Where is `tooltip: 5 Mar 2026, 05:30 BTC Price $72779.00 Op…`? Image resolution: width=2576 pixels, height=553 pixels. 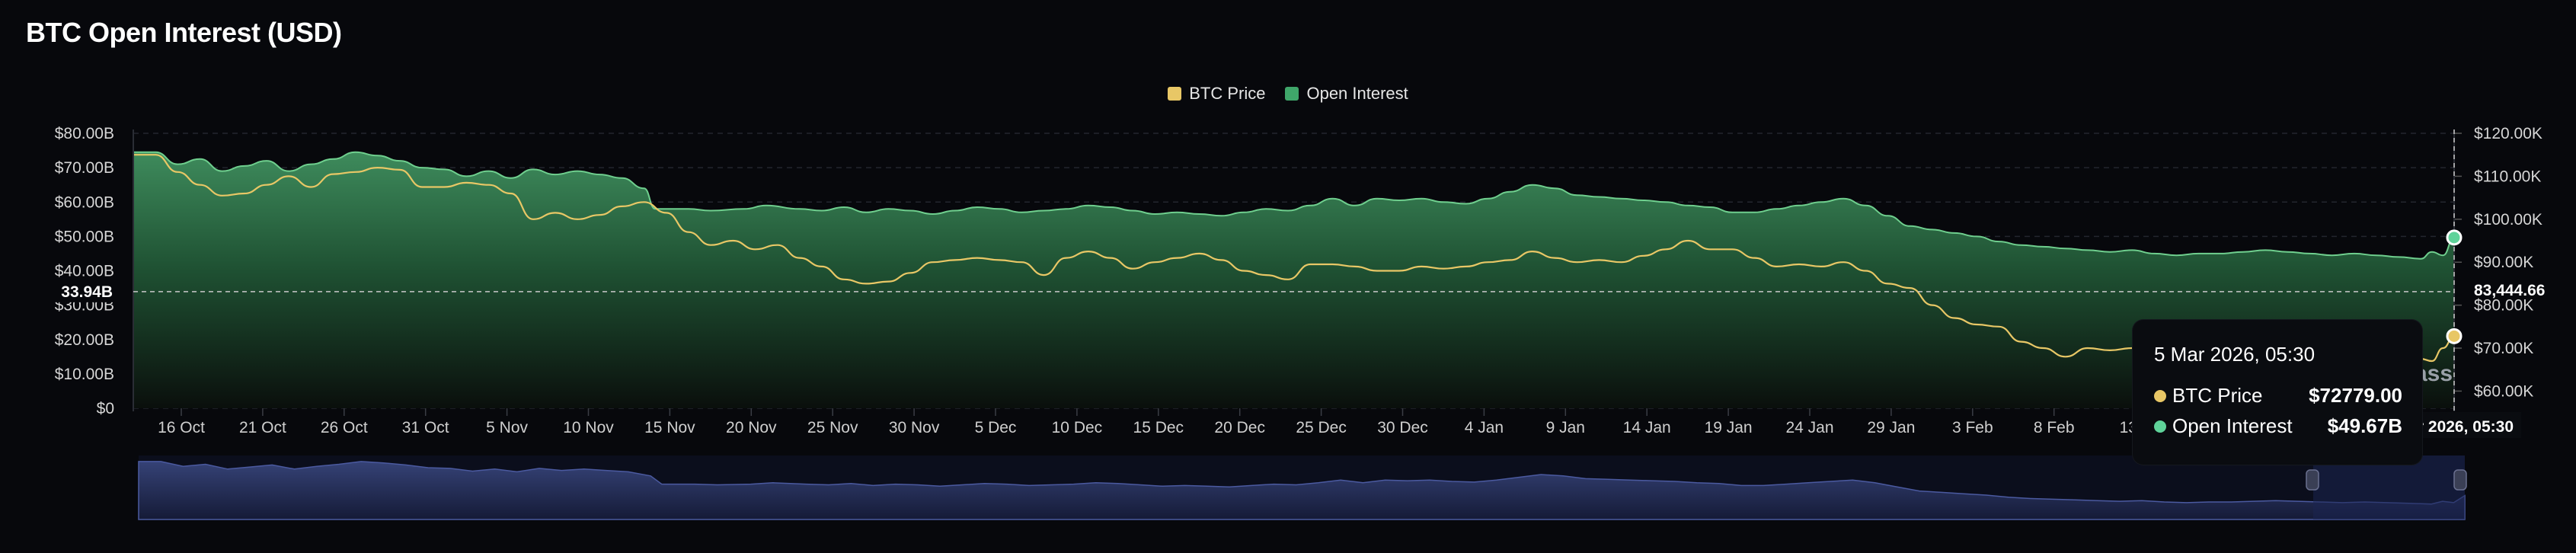
tooltip: 5 Mar 2026, 05:30 BTC Price $72779.00 Op… is located at coordinates (2277, 392).